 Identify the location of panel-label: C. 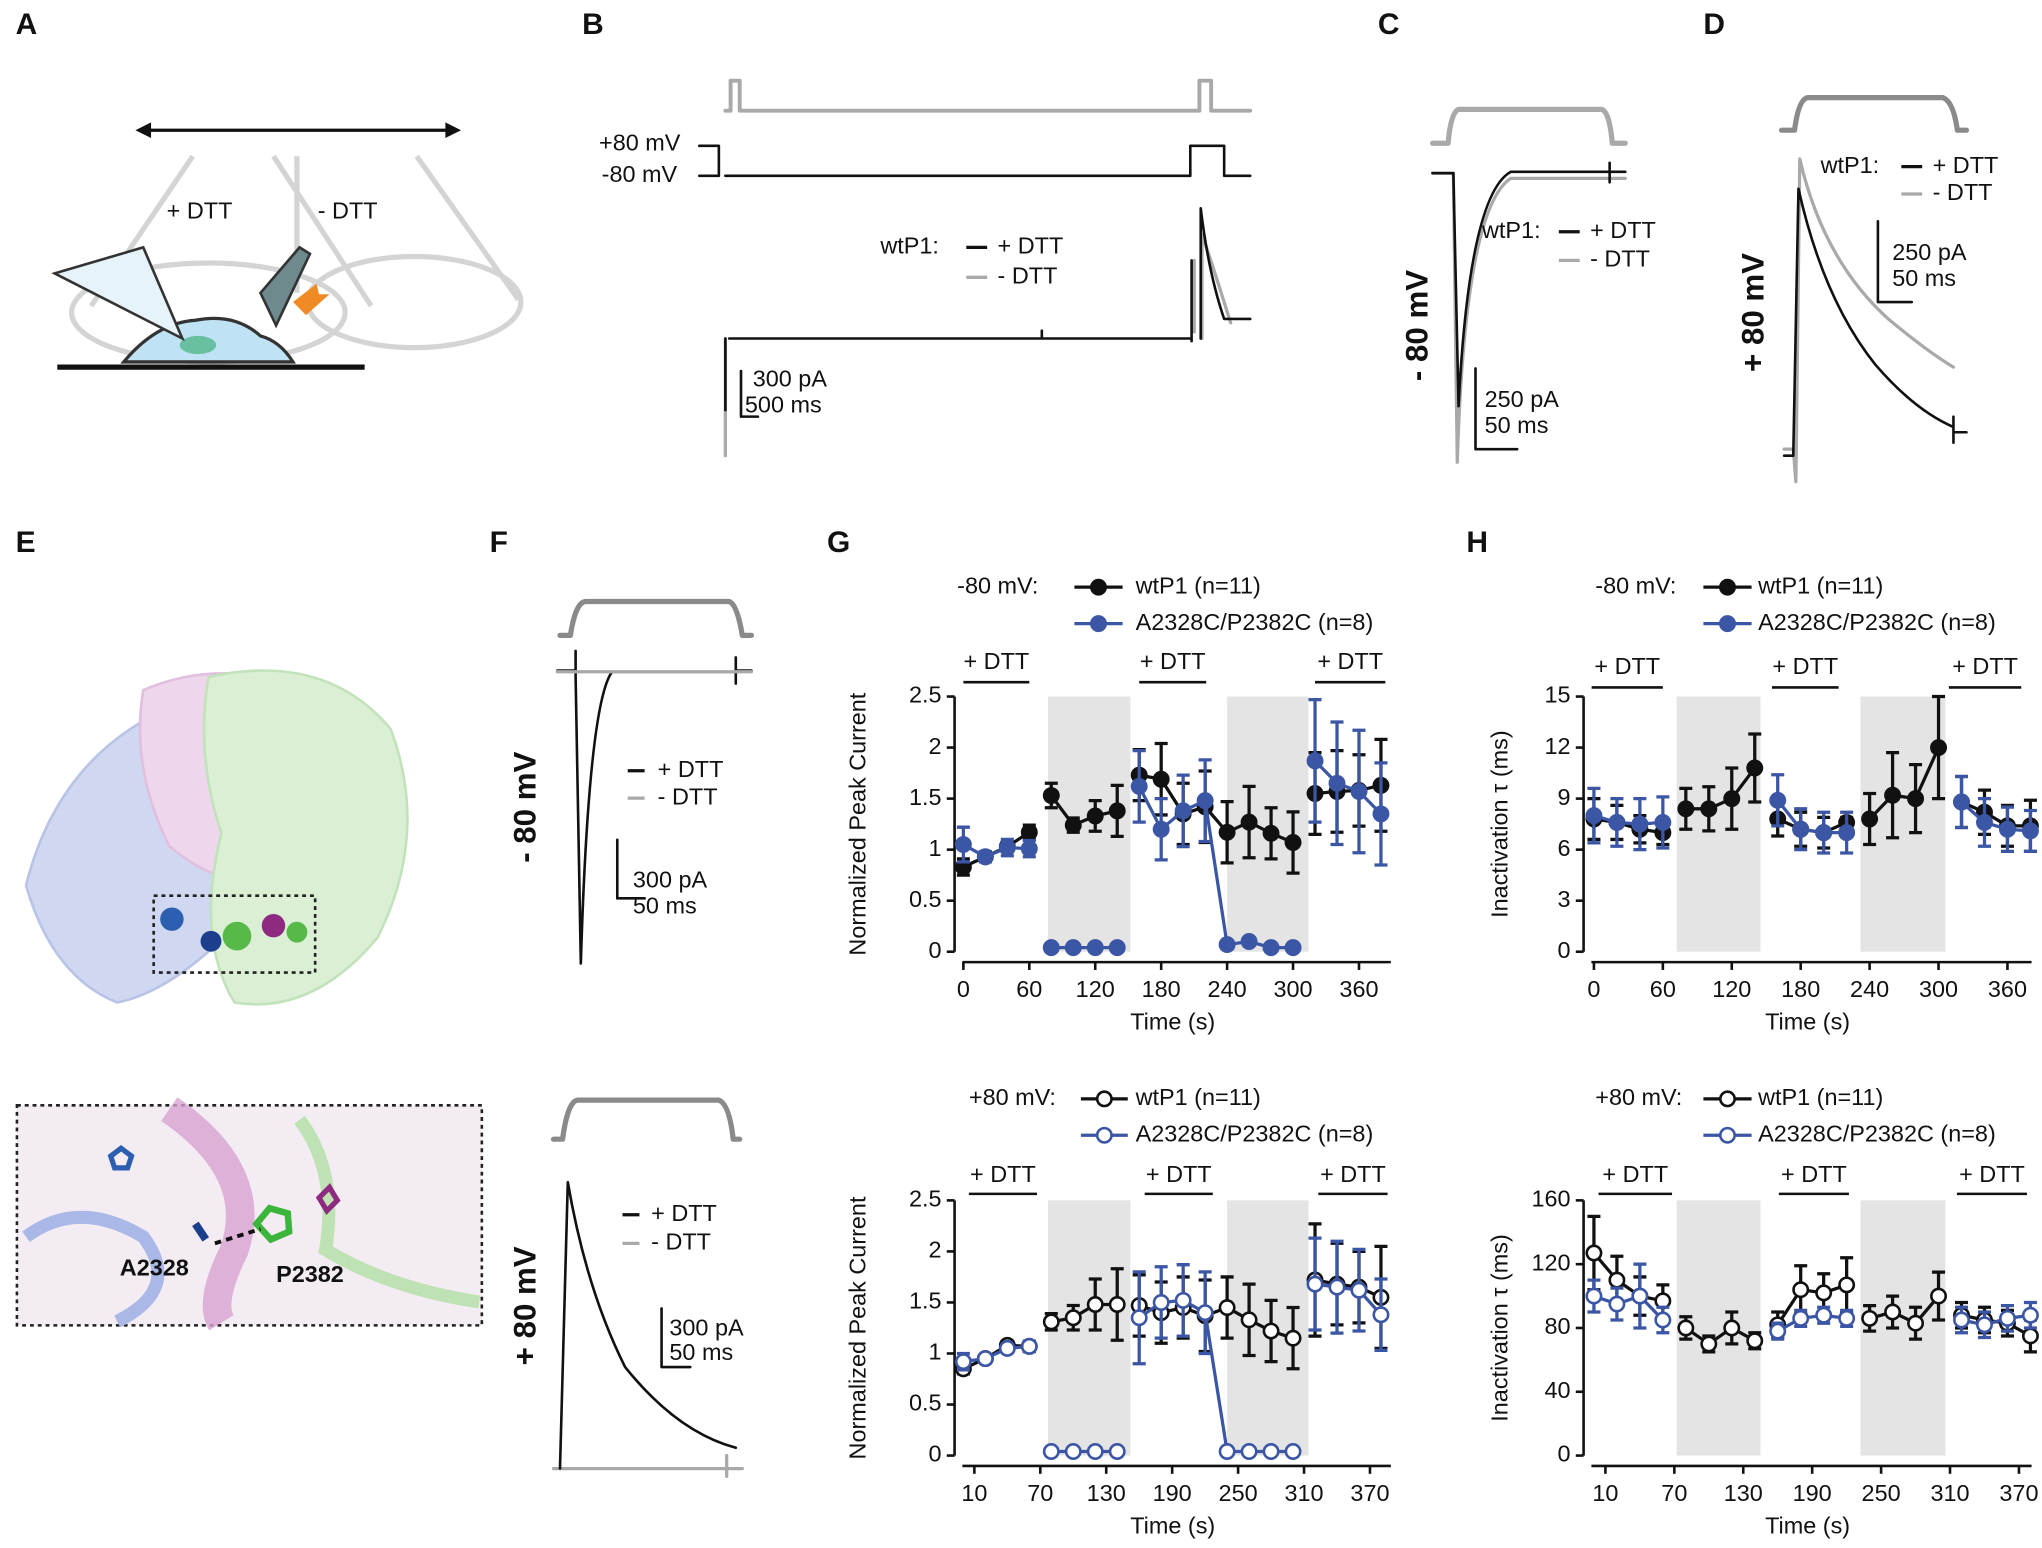
(1389, 24).